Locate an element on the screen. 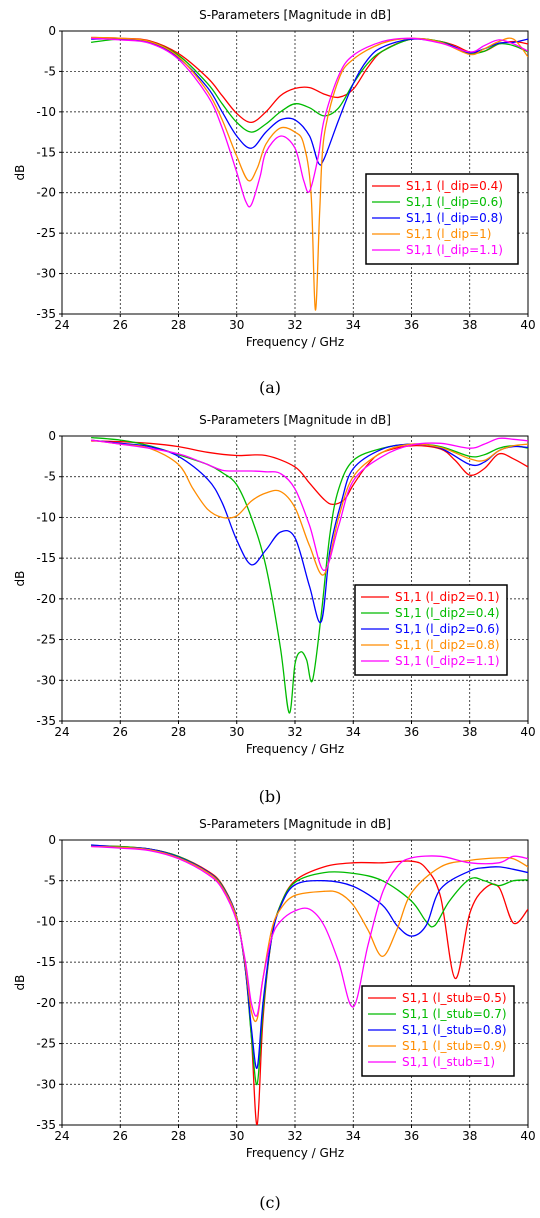 The image size is (540, 1218). legend-entry: S1,1 (l_dip2=0.1) is located at coordinates (447, 597).